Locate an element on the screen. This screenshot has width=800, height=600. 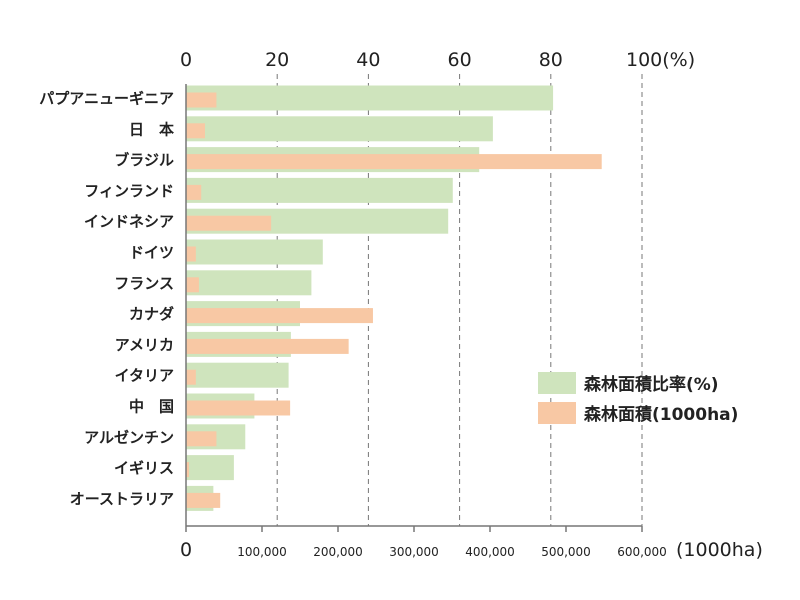
bottom-tick-label-2: 200,000 is located at coordinates (338, 552).